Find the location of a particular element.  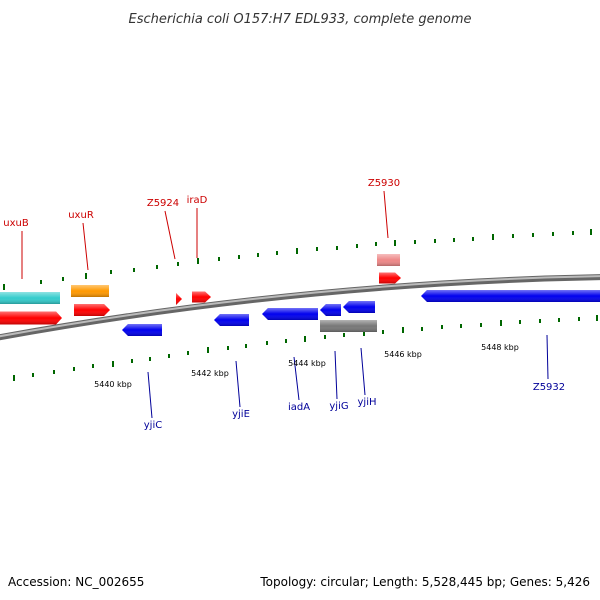

backbone-highlight is located at coordinates (300, 306).